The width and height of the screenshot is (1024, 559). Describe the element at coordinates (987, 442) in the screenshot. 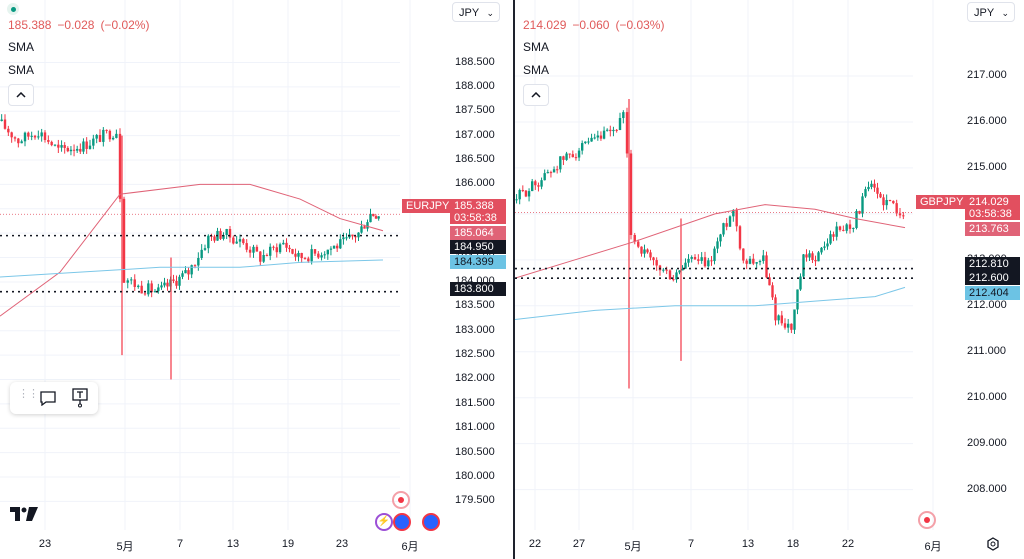

I see `price-tick: 209.000` at that location.